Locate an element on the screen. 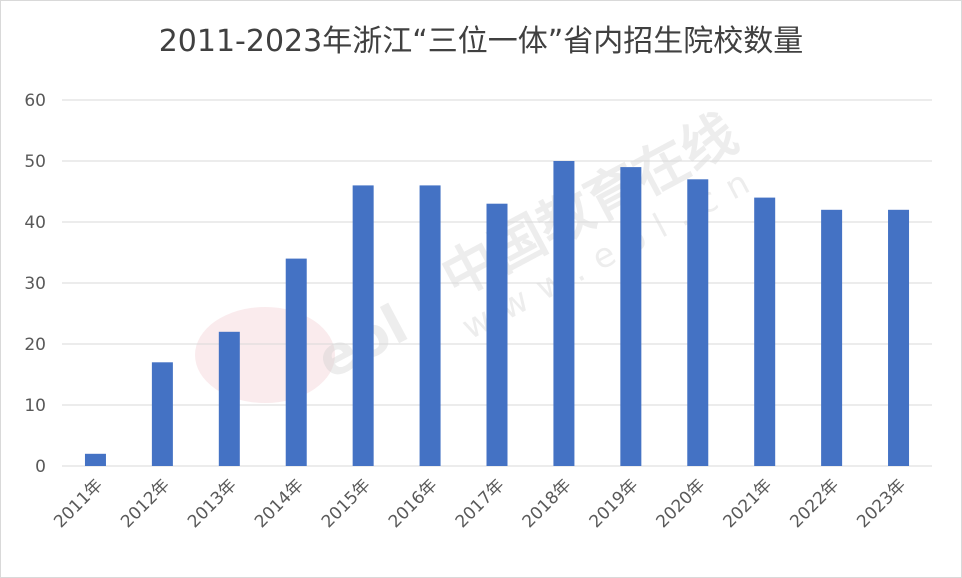 This screenshot has width=962, height=578. y-tick-label: 30 is located at coordinates (35, 284).